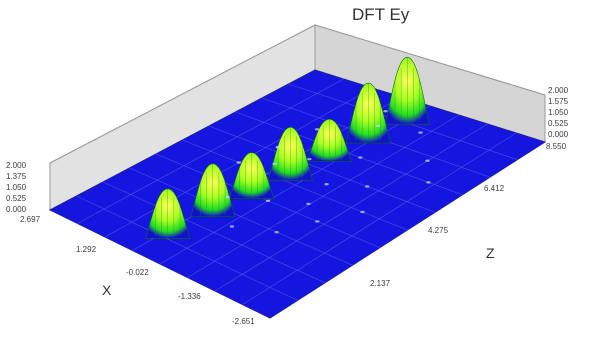  Describe the element at coordinates (494, 188) in the screenshot. I see `z-tick-label: 6.412` at that location.